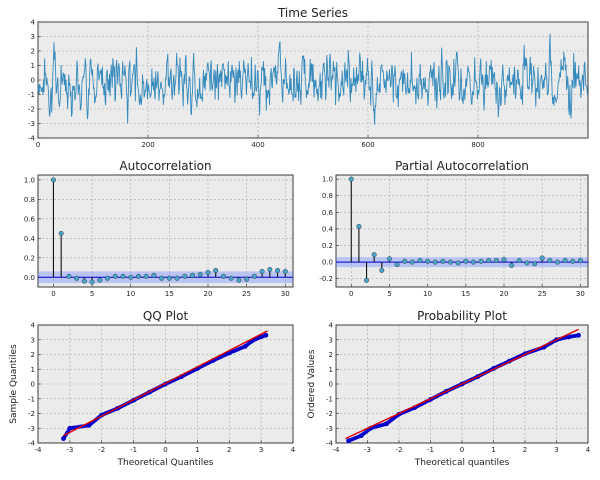 This screenshot has width=600, height=480. What do you see at coordinates (169, 294) in the screenshot?
I see `x-tick-label: 15` at bounding box center [169, 294].